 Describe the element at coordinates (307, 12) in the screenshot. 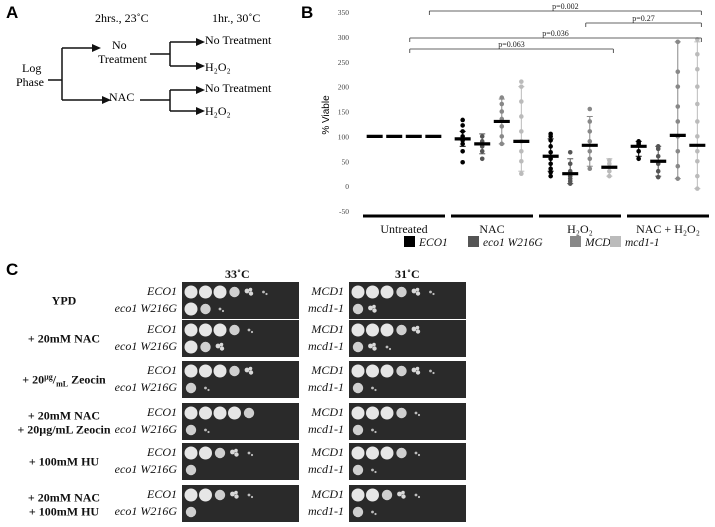

I see `panel-b-letter: B` at that location.